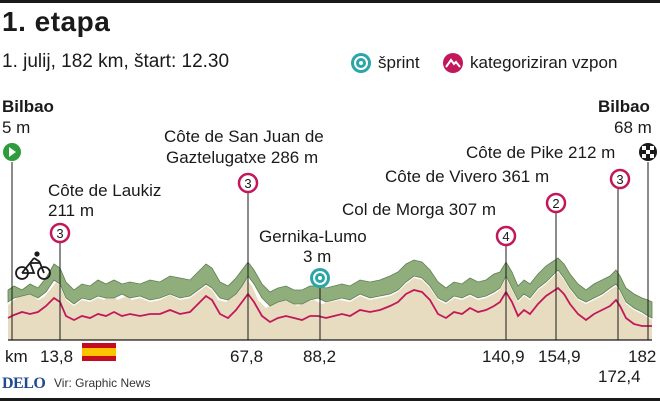 This screenshot has width=660, height=401. What do you see at coordinates (361, 63) in the screenshot?
I see `sprint-icon` at bounding box center [361, 63].